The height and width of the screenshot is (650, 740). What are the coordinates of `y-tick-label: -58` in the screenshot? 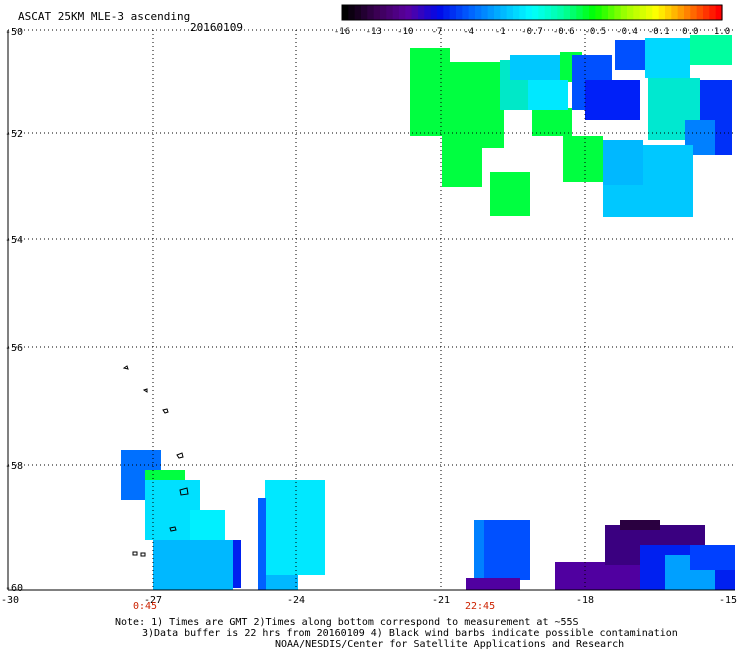 It's located at (14, 466).